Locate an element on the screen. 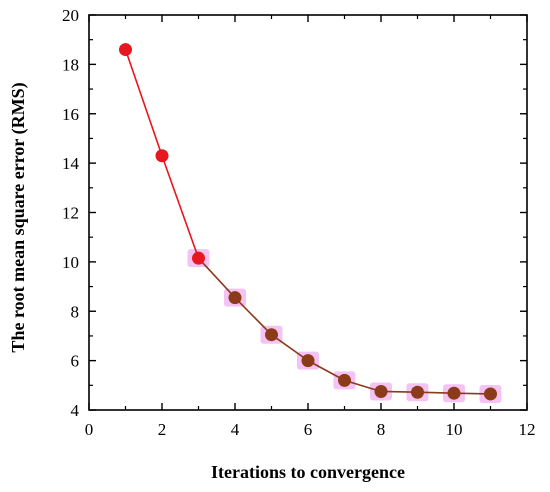 The height and width of the screenshot is (492, 550). x-tick-label: 12 is located at coordinates (527, 429).